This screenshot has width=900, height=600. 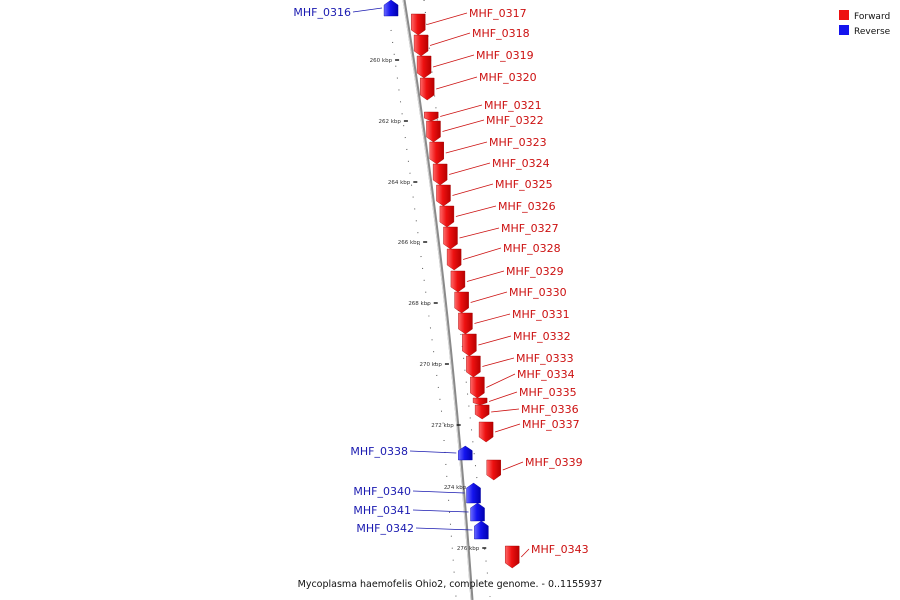 I want to click on gene-label: MHF_0335, so click(x=548, y=392).